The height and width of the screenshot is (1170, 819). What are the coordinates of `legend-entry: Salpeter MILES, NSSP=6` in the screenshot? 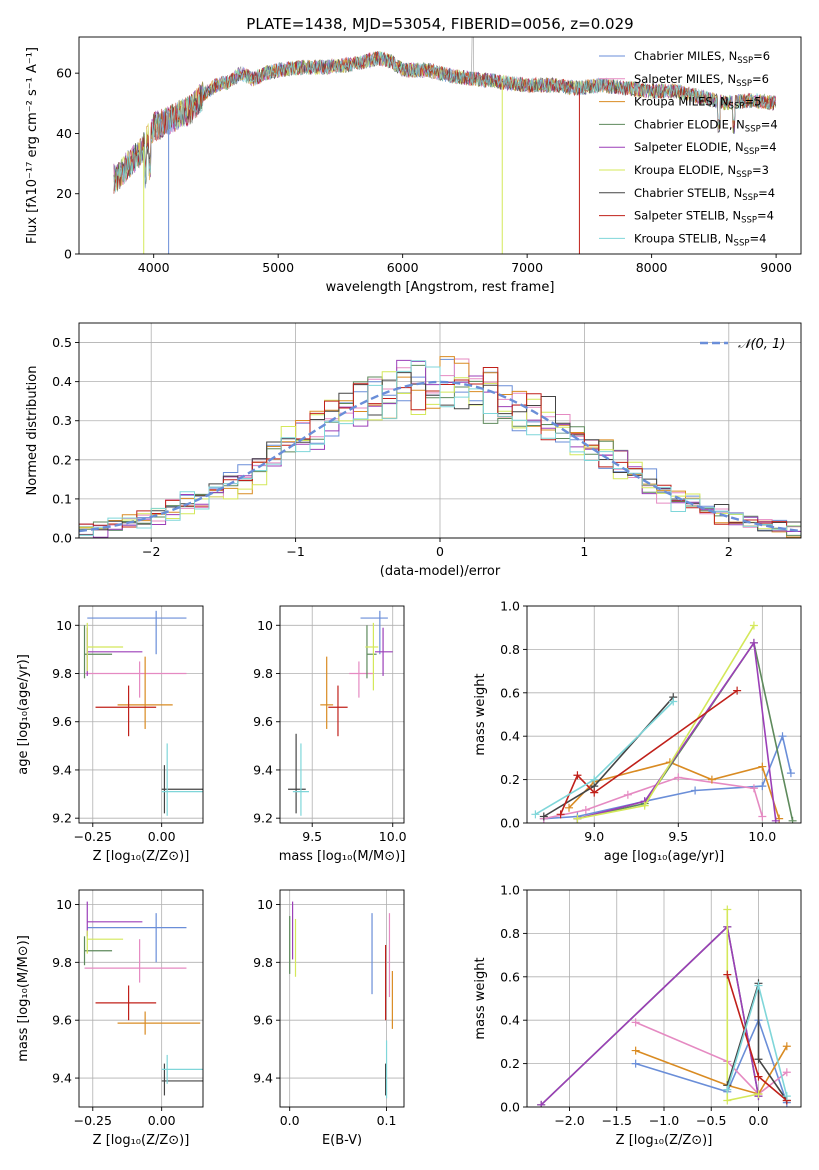 It's located at (701, 80).